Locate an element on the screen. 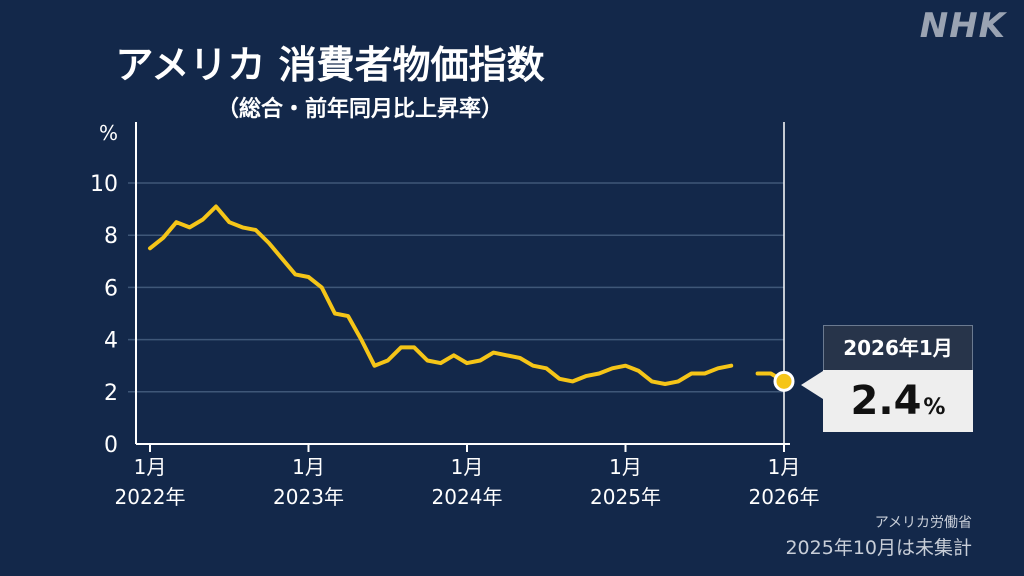 Image resolution: width=1024 pixels, height=576 pixels. chart-title: アメリカ 消費者物価指数 is located at coordinates (330, 65).